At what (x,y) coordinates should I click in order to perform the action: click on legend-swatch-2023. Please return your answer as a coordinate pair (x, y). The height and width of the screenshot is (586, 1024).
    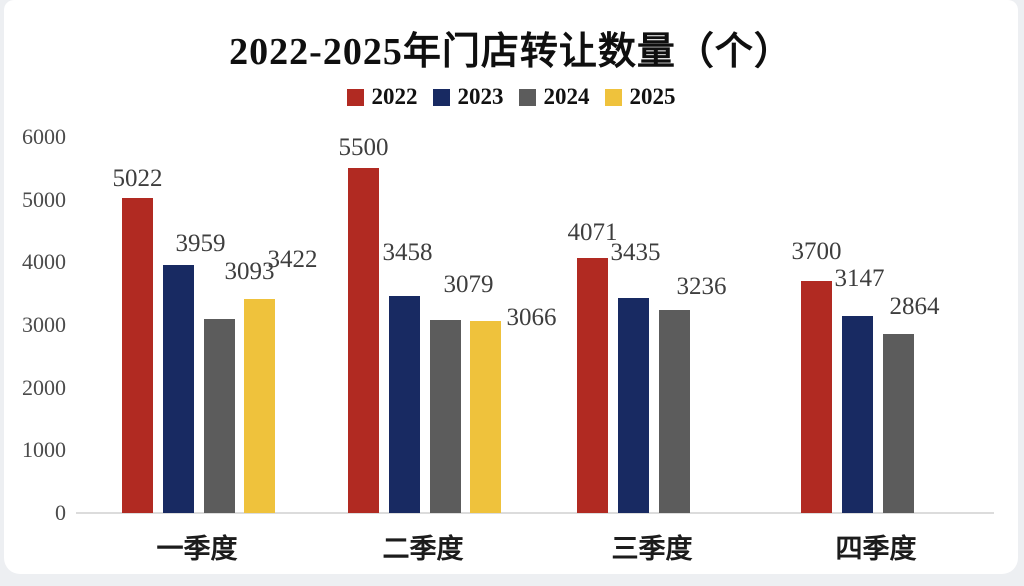
    Looking at the image, I should click on (441, 97).